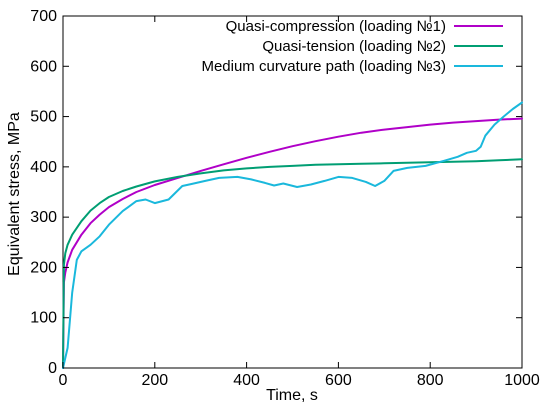 The image size is (550, 407). What do you see at coordinates (43, 66) in the screenshot?
I see `y-tick-label: 600` at bounding box center [43, 66].